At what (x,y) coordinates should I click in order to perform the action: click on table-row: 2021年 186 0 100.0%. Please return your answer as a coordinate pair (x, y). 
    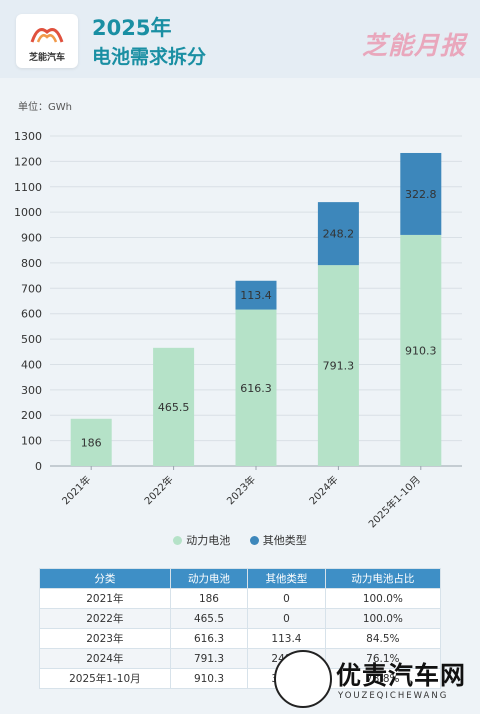
    Looking at the image, I should click on (240, 598).